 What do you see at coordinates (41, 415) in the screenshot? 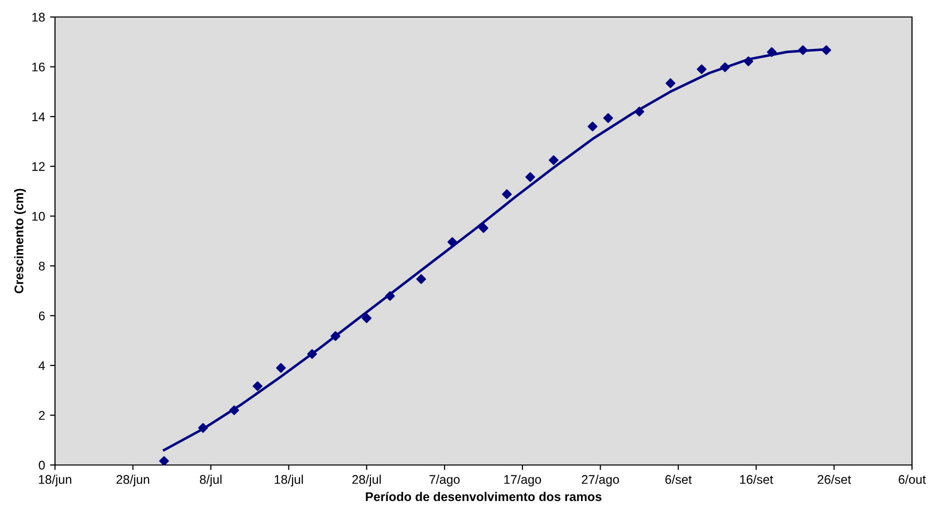
I see `y-tick-label: 2` at bounding box center [41, 415].